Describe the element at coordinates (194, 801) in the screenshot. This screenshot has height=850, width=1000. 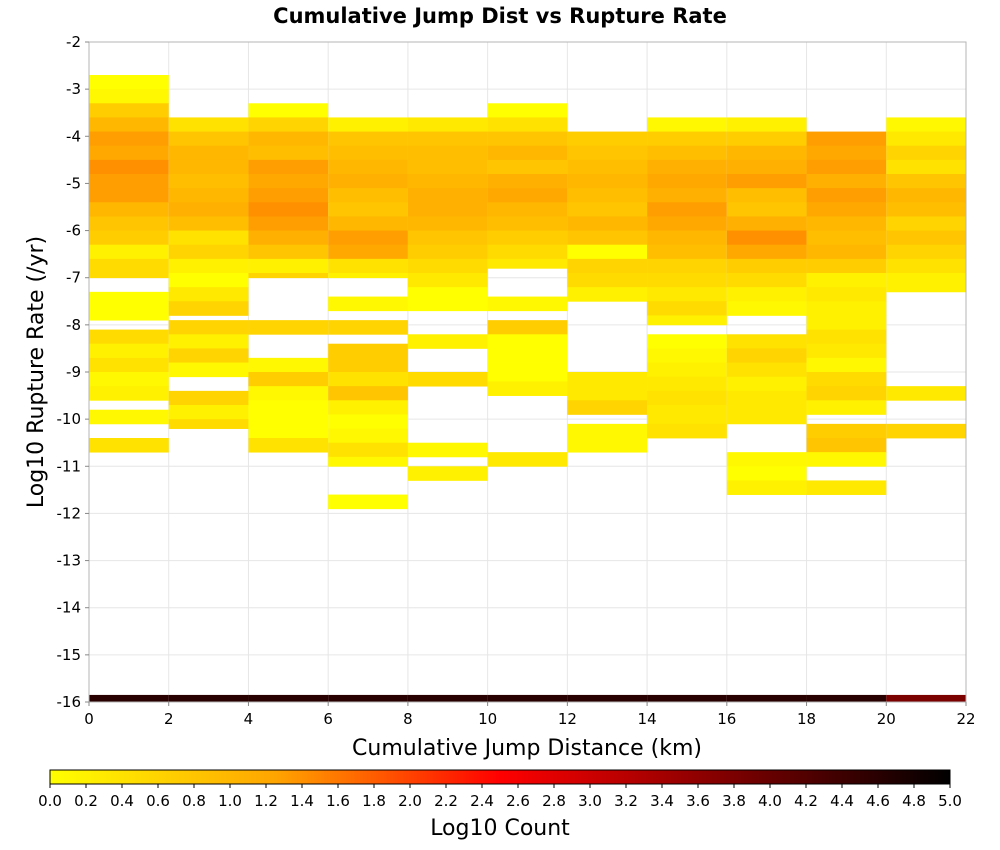
I see `colorbar-tick-label: 0.8` at that location.